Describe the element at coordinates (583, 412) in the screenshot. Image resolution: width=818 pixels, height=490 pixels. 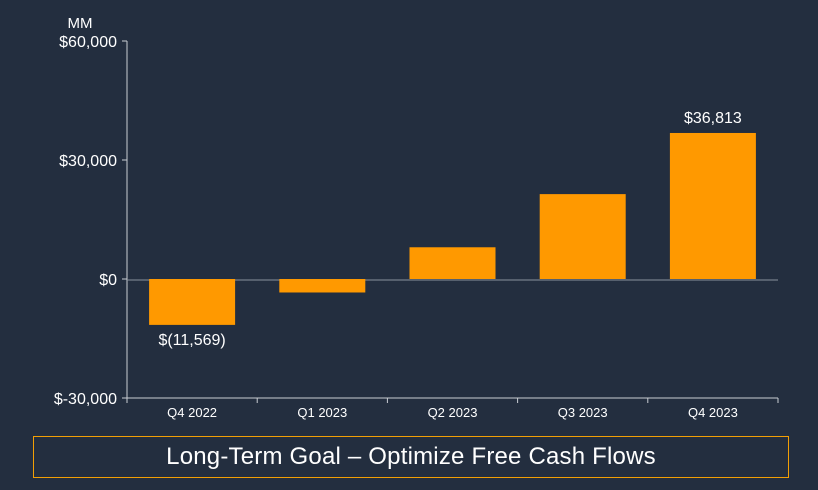
I see `x-tick-label: Q3 2023` at that location.